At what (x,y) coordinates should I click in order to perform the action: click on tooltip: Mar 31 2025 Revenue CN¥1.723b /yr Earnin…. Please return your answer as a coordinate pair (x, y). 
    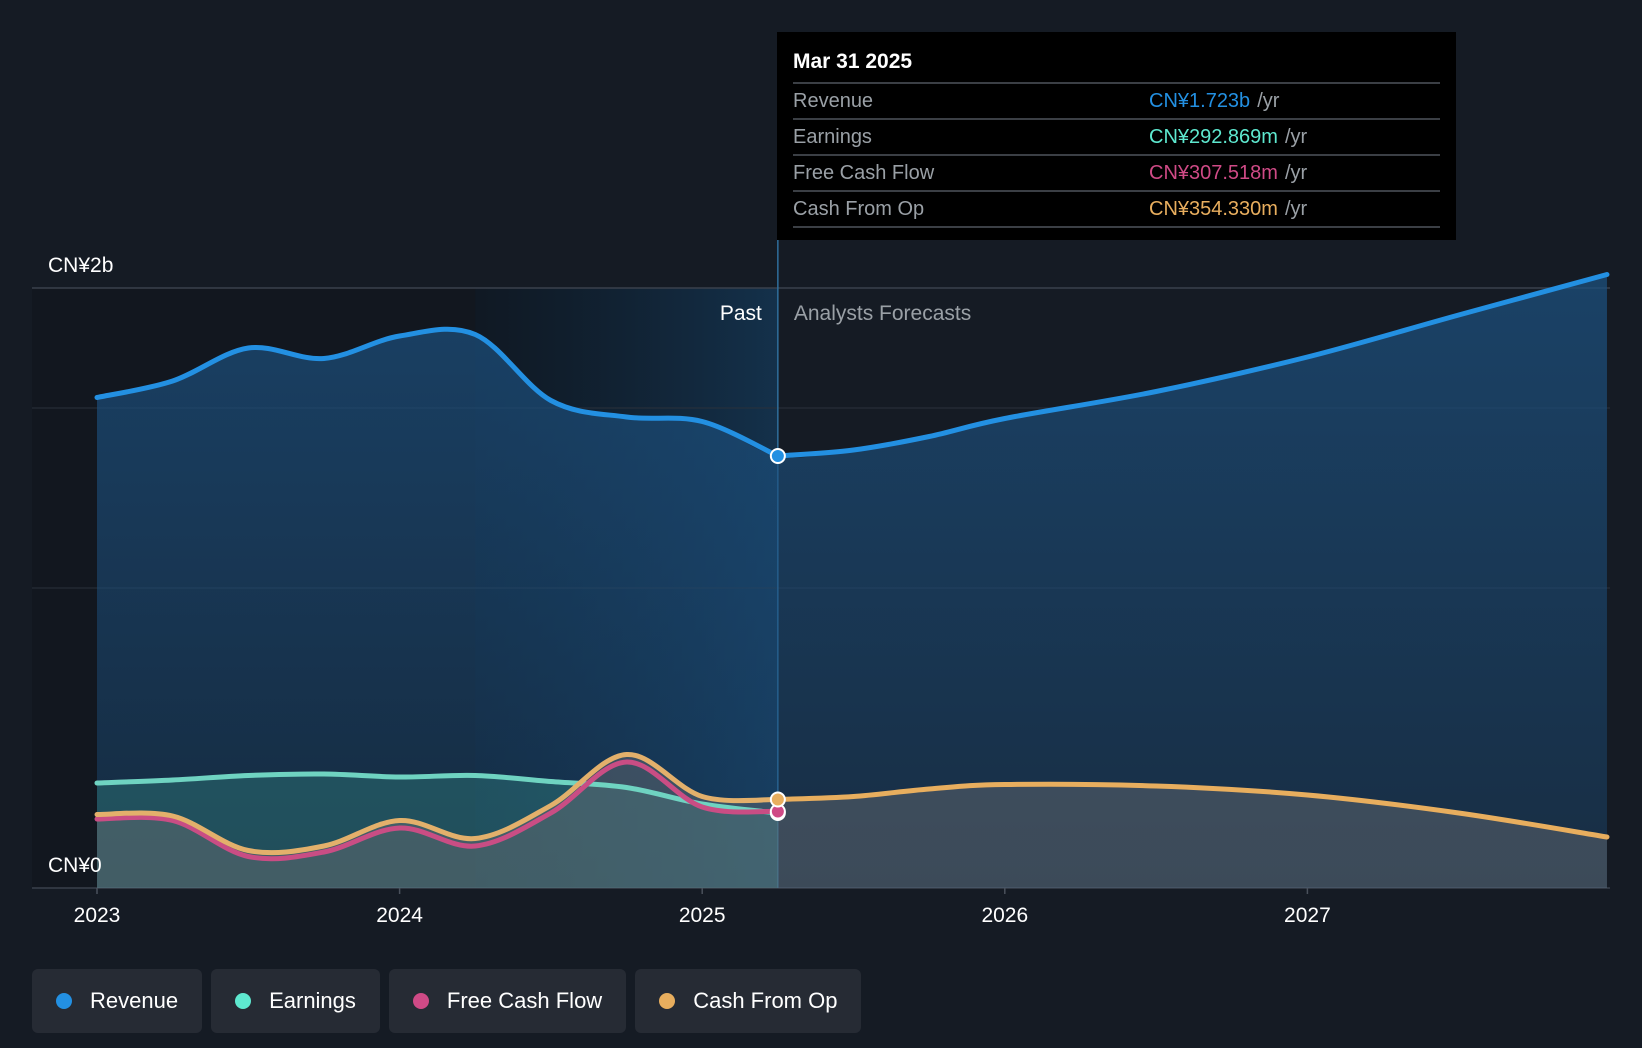
    Looking at the image, I should click on (1116, 136).